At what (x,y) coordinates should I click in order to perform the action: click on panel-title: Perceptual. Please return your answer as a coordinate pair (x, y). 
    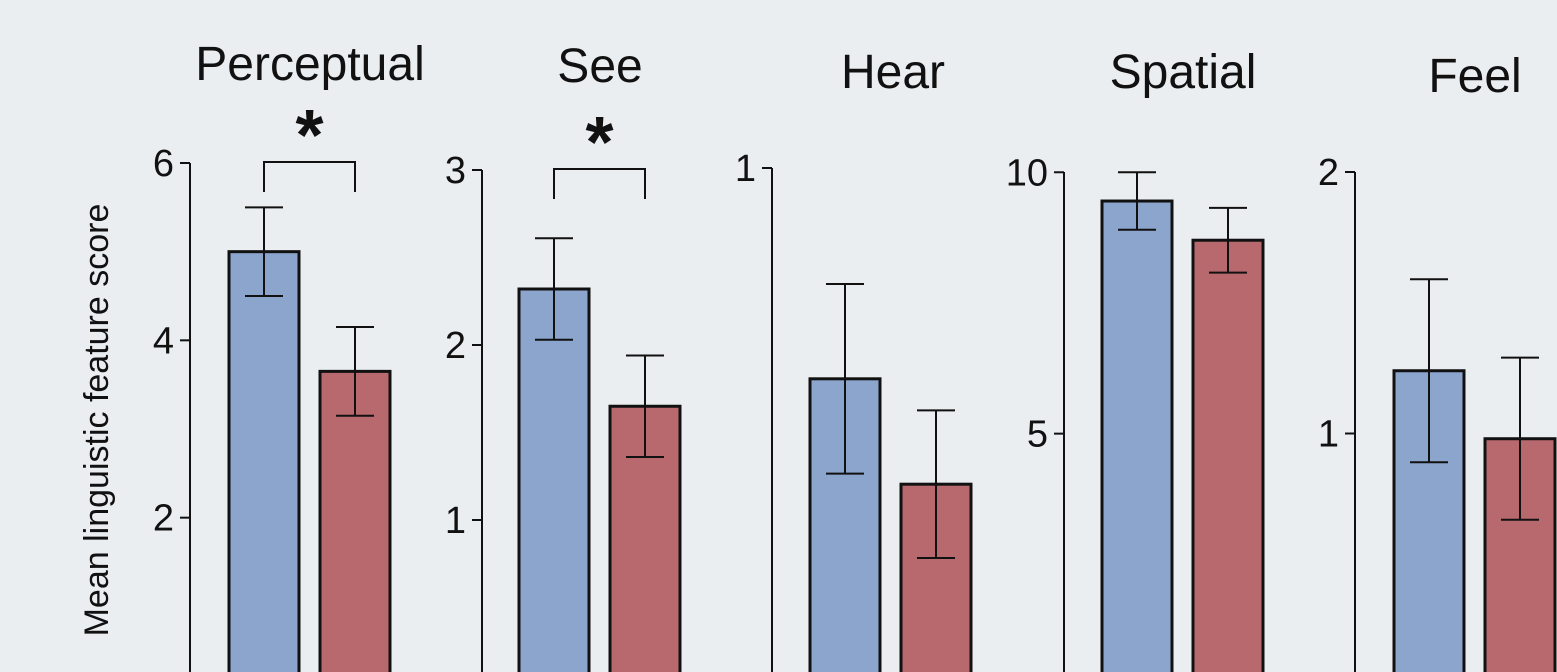
    Looking at the image, I should click on (309, 64).